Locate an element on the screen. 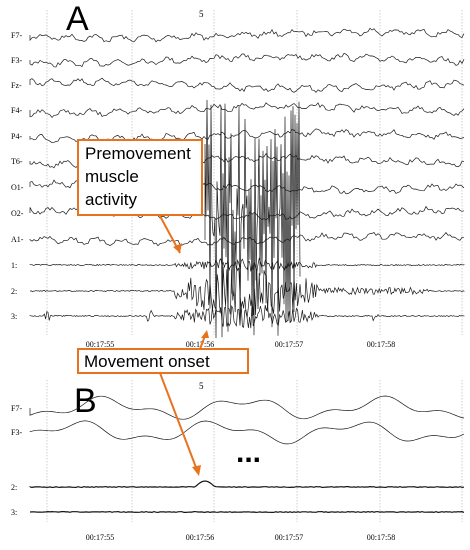 Image resolution: width=470 pixels, height=550 pixels. panel-a-channel-labels: F7- F3- Fz- F4- P4- T6- O1- O2- A1- 1: 2: 3: is located at coordinates (17, 176).